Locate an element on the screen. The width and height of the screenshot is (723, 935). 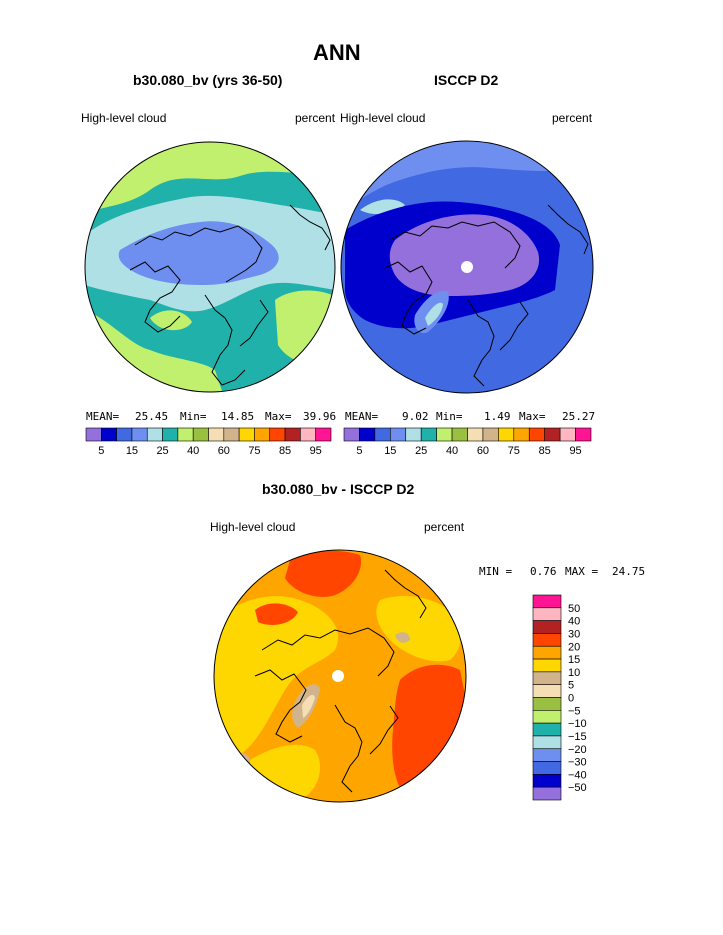
left-colorbar-tick-6: 85 is located at coordinates (285, 451).